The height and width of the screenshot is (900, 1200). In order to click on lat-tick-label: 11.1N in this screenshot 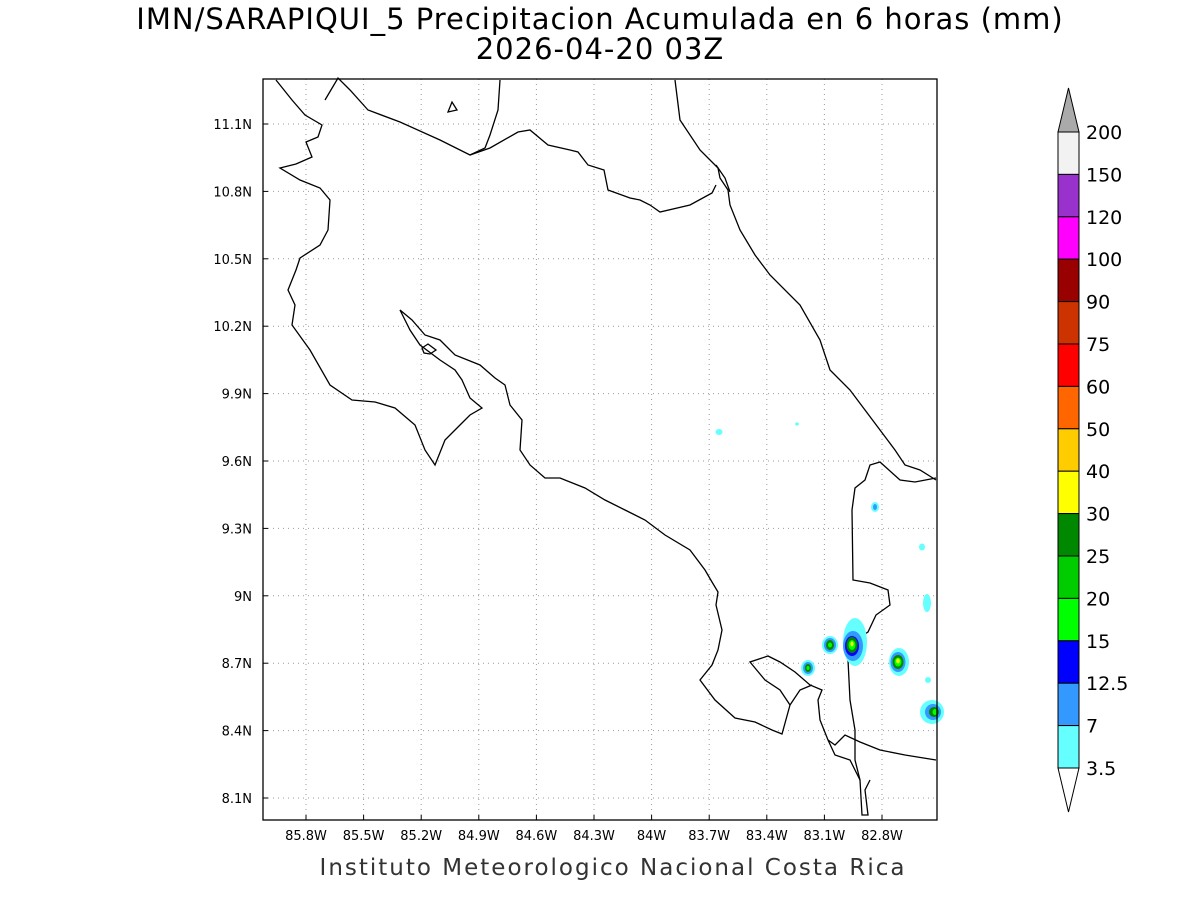, I will do `click(232, 125)`.